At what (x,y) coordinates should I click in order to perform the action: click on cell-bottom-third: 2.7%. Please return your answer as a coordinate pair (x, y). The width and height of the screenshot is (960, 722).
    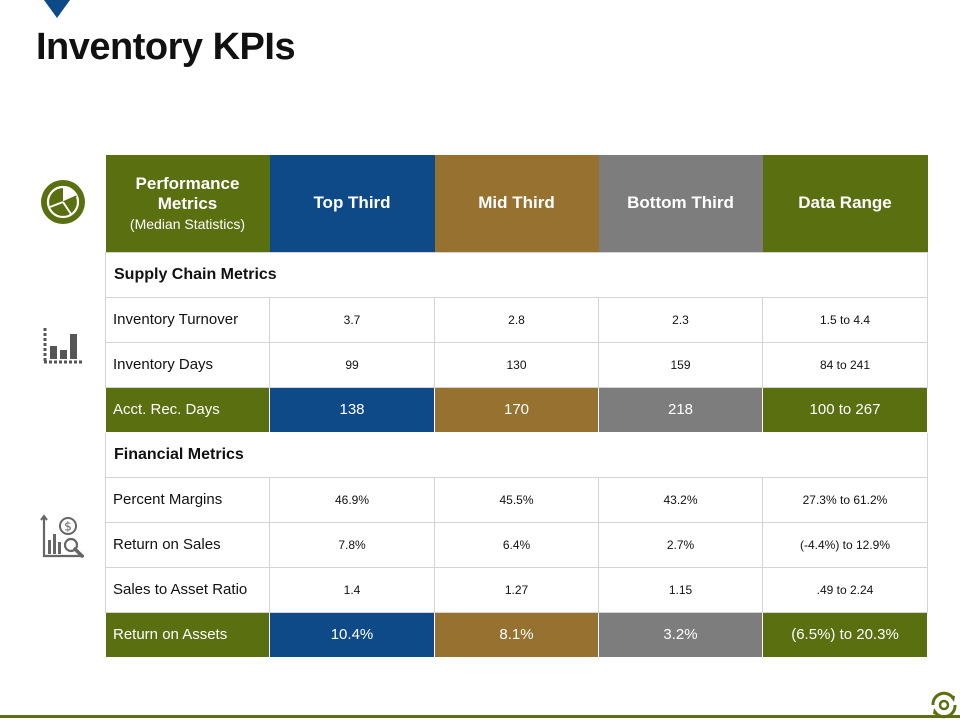
    Looking at the image, I should click on (680, 544).